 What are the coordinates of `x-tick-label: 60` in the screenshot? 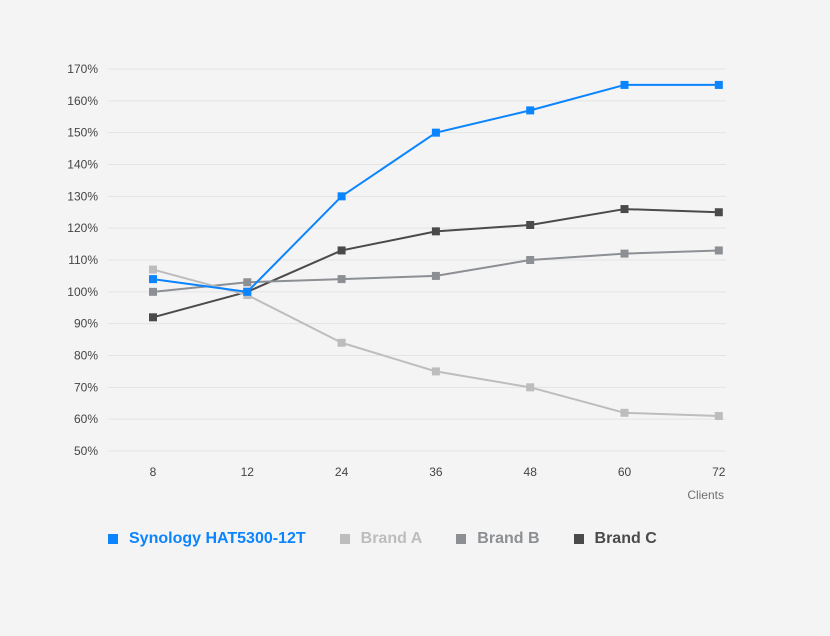 It's located at (625, 472).